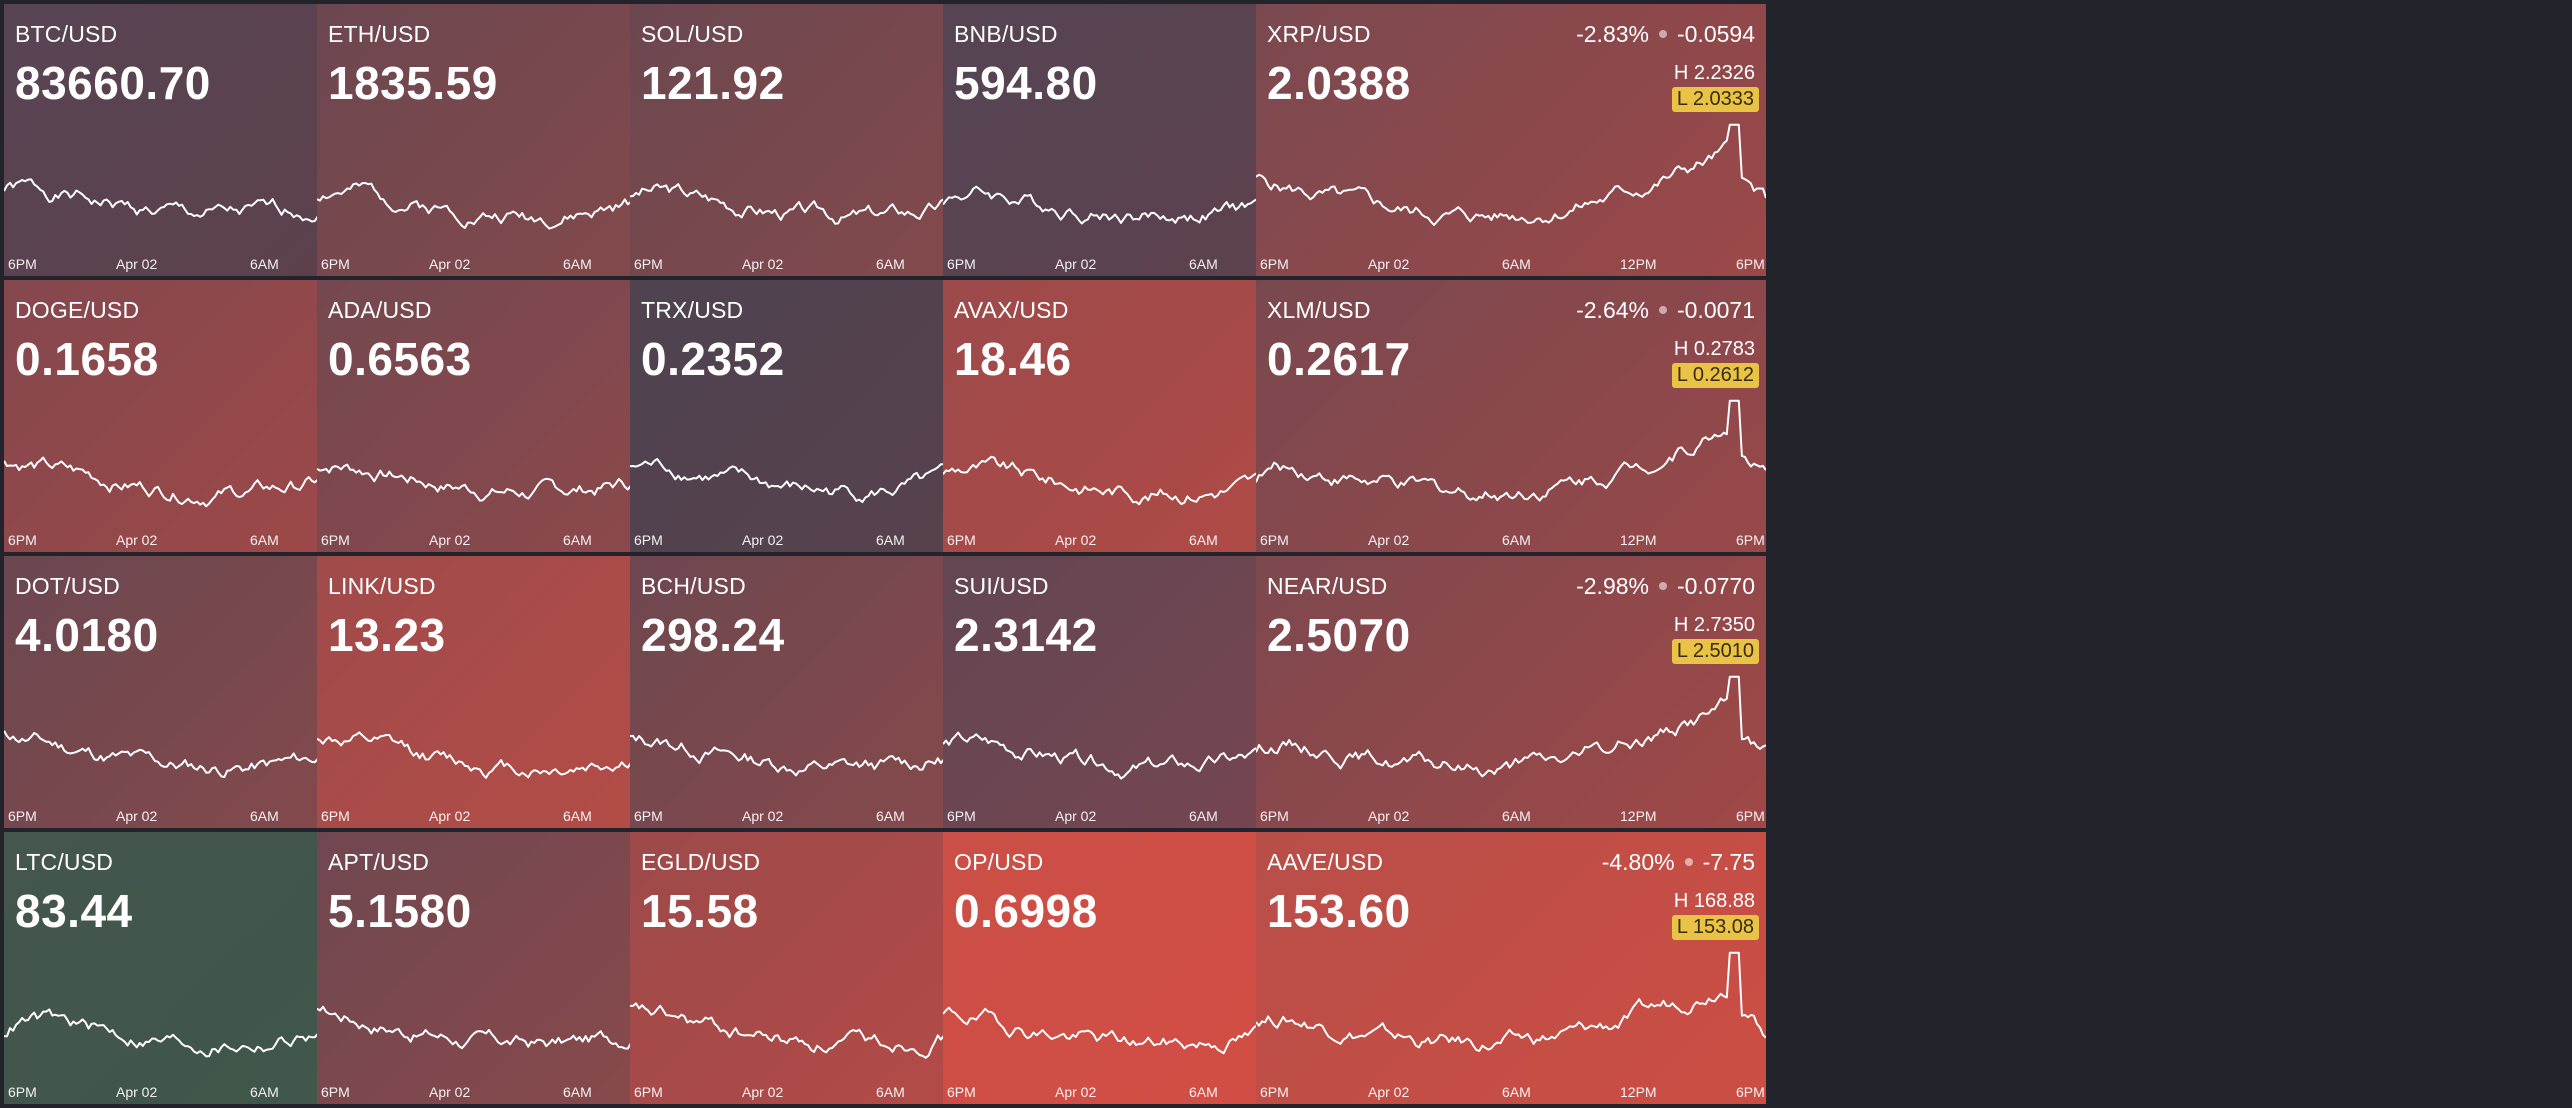 This screenshot has height=1108, width=2572. What do you see at coordinates (1026, 911) in the screenshot?
I see `last-price: 0.6998` at bounding box center [1026, 911].